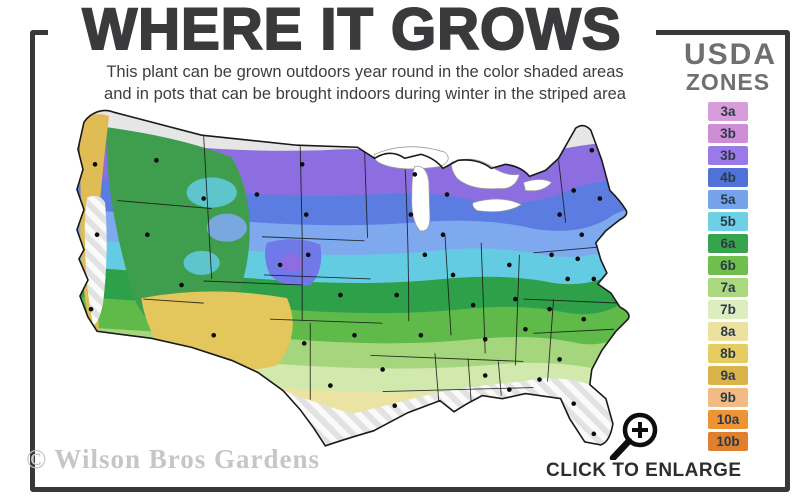 The width and height of the screenshot is (800, 500). What do you see at coordinates (728, 376) in the screenshot?
I see `zone-swatch-9a-12: 9a` at bounding box center [728, 376].